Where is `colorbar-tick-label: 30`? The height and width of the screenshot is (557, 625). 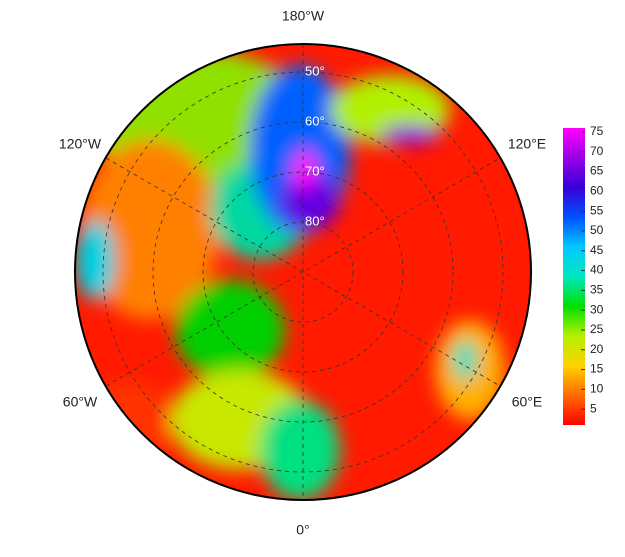
colorbar-tick-label: 30 is located at coordinates (597, 309).